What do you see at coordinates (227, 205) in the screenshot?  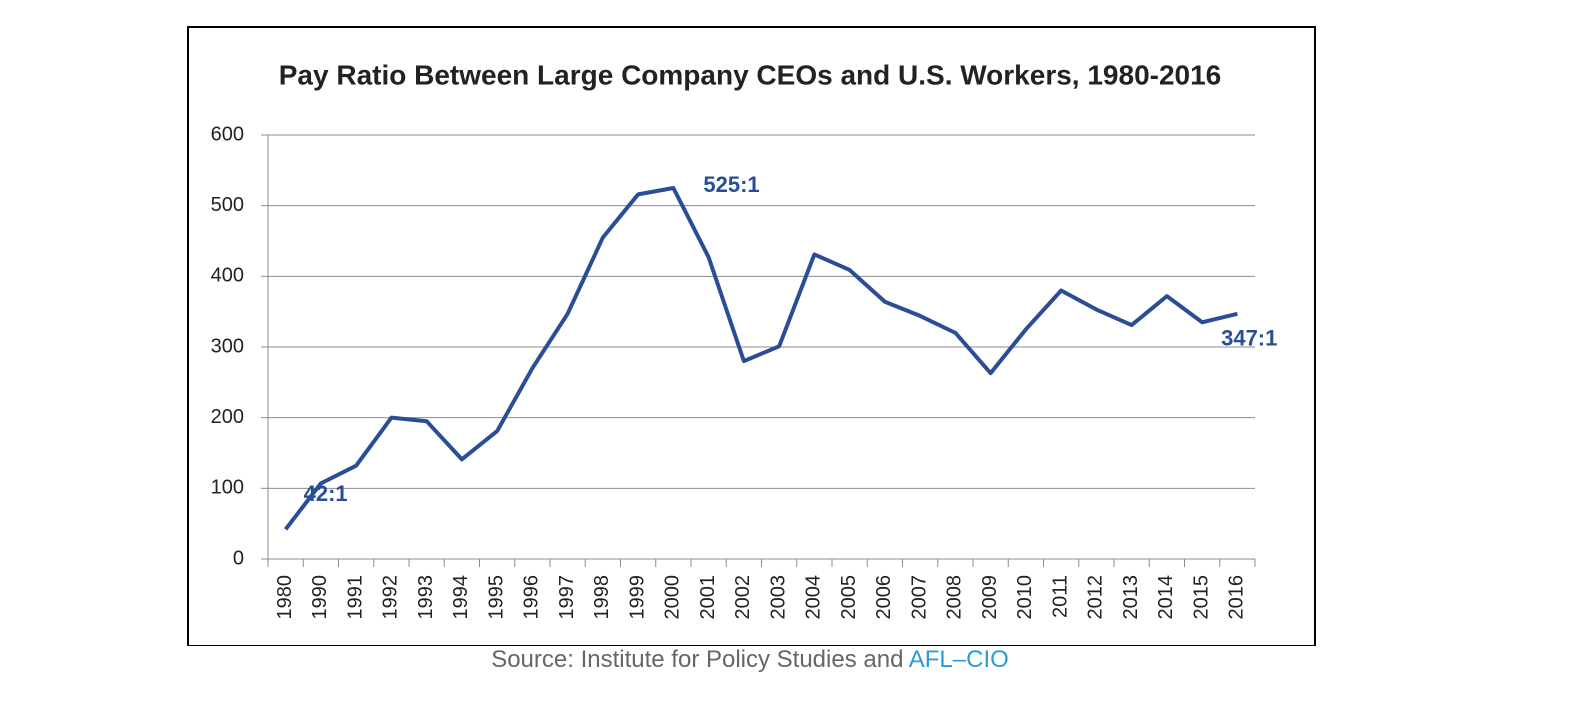 I see `y-tick-label: 500` at bounding box center [227, 205].